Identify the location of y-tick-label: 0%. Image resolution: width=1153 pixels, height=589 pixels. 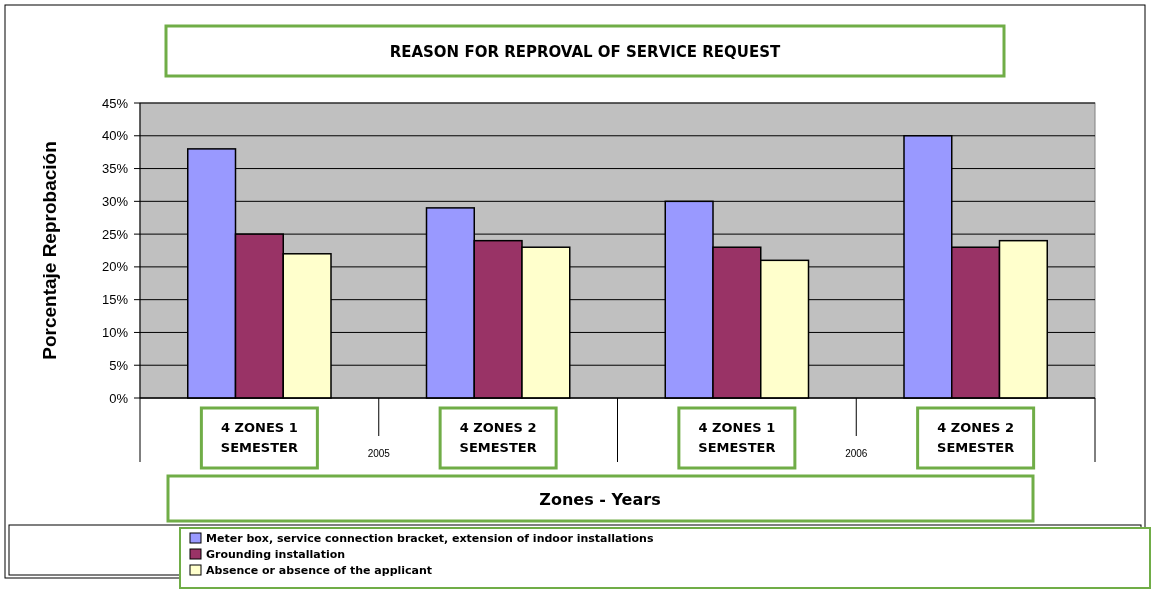
(119, 398).